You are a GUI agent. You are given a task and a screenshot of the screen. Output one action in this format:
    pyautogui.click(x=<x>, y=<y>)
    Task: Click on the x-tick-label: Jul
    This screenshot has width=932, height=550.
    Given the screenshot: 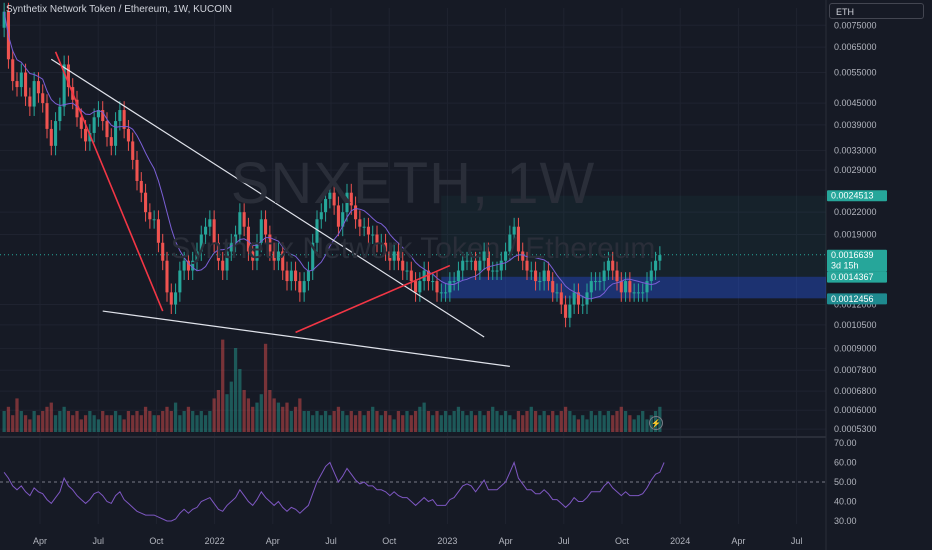 What is the action you would take?
    pyautogui.click(x=98, y=541)
    